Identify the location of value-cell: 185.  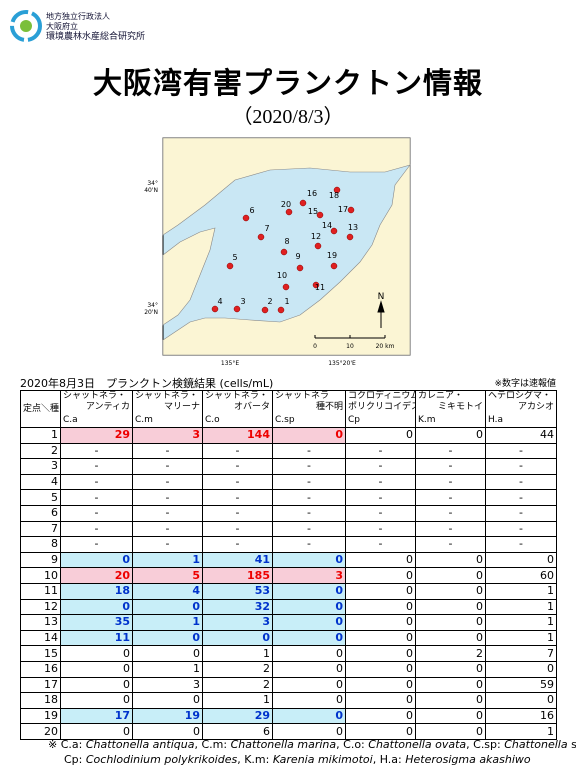
(237, 575).